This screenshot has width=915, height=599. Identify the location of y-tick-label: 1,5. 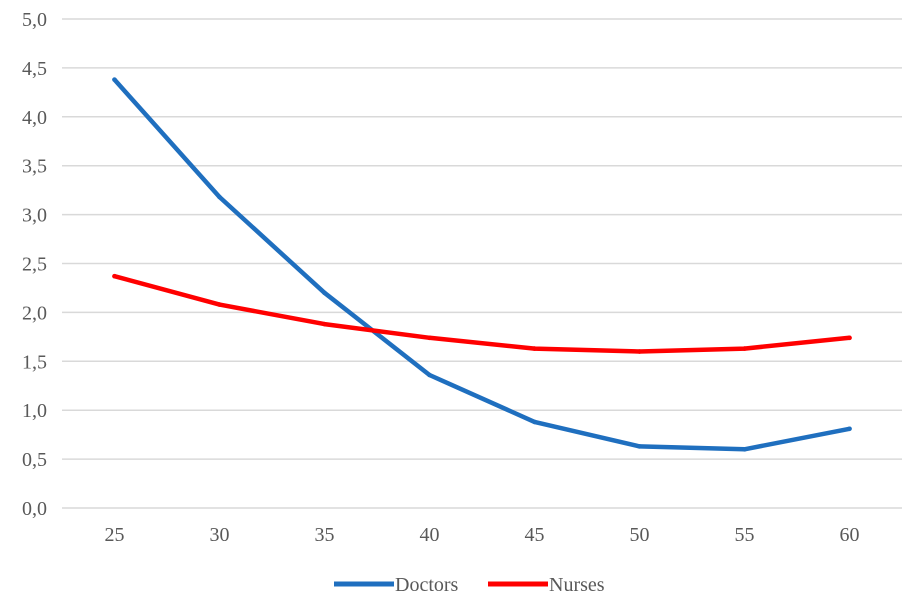
(34, 362).